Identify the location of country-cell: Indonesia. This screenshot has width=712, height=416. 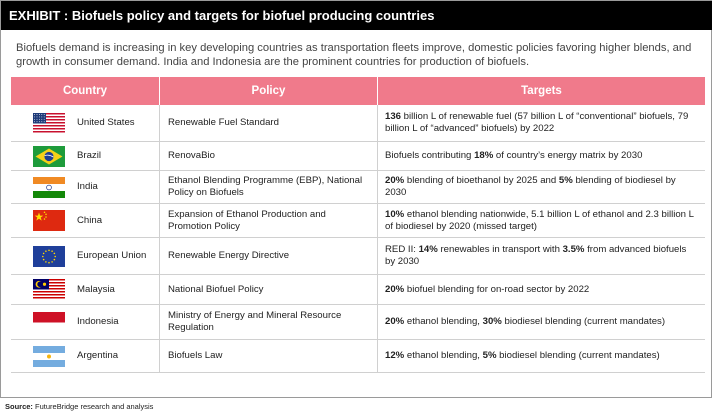
(85, 322).